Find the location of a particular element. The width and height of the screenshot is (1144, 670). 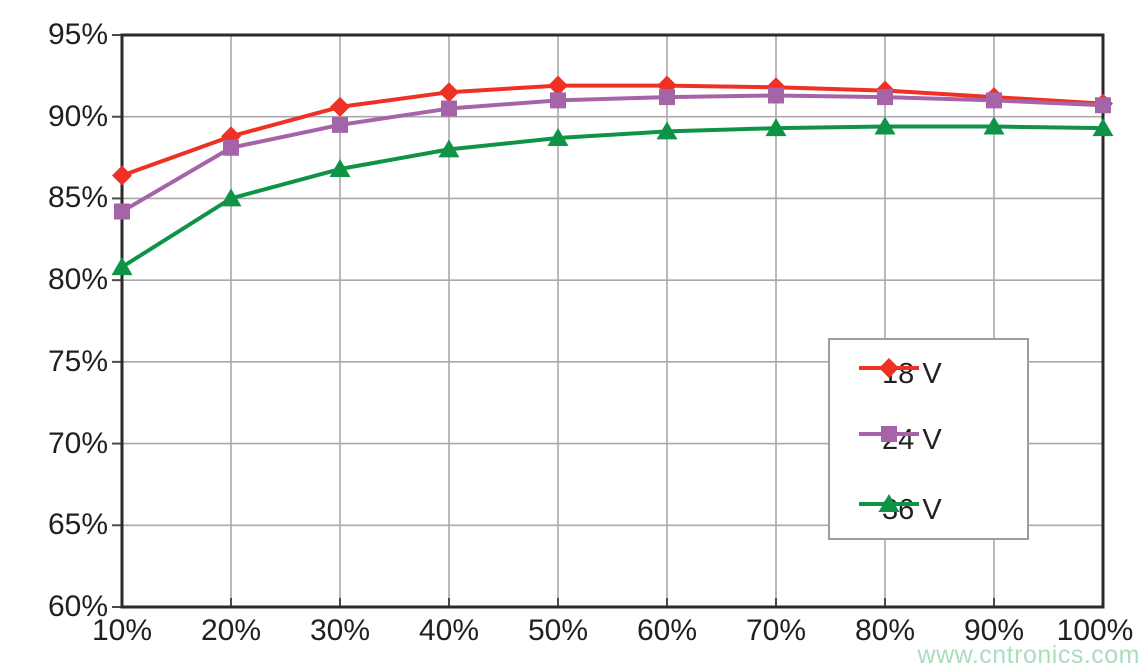

legend-item-18v: 18 V is located at coordinates (900, 374).